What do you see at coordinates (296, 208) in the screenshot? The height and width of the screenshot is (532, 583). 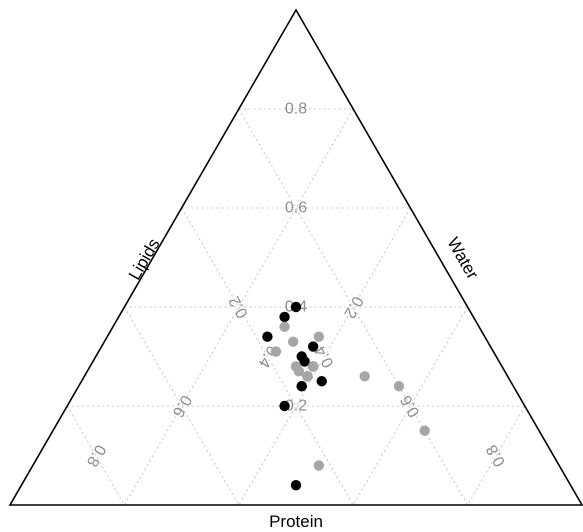 I see `tick-label-top: 0.6` at bounding box center [296, 208].